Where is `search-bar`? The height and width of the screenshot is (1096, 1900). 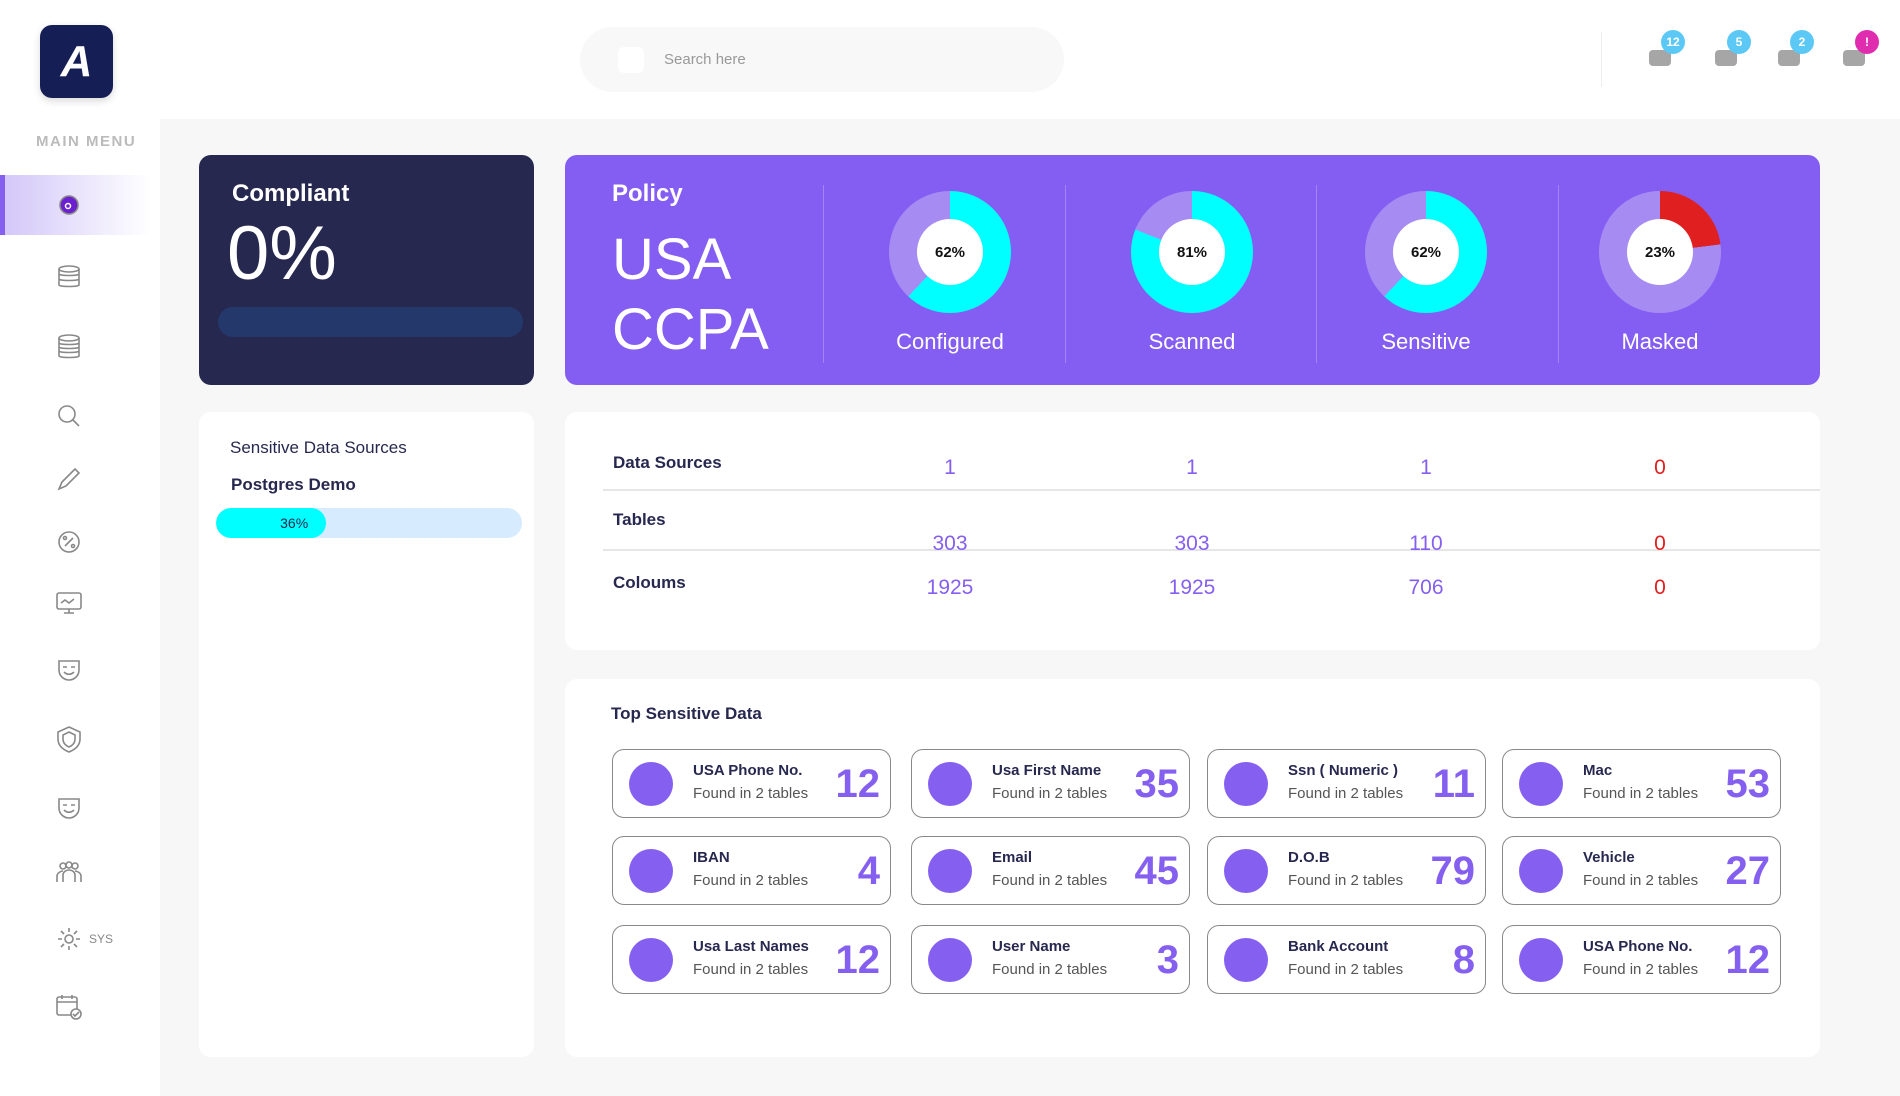 search-bar is located at coordinates (822, 59).